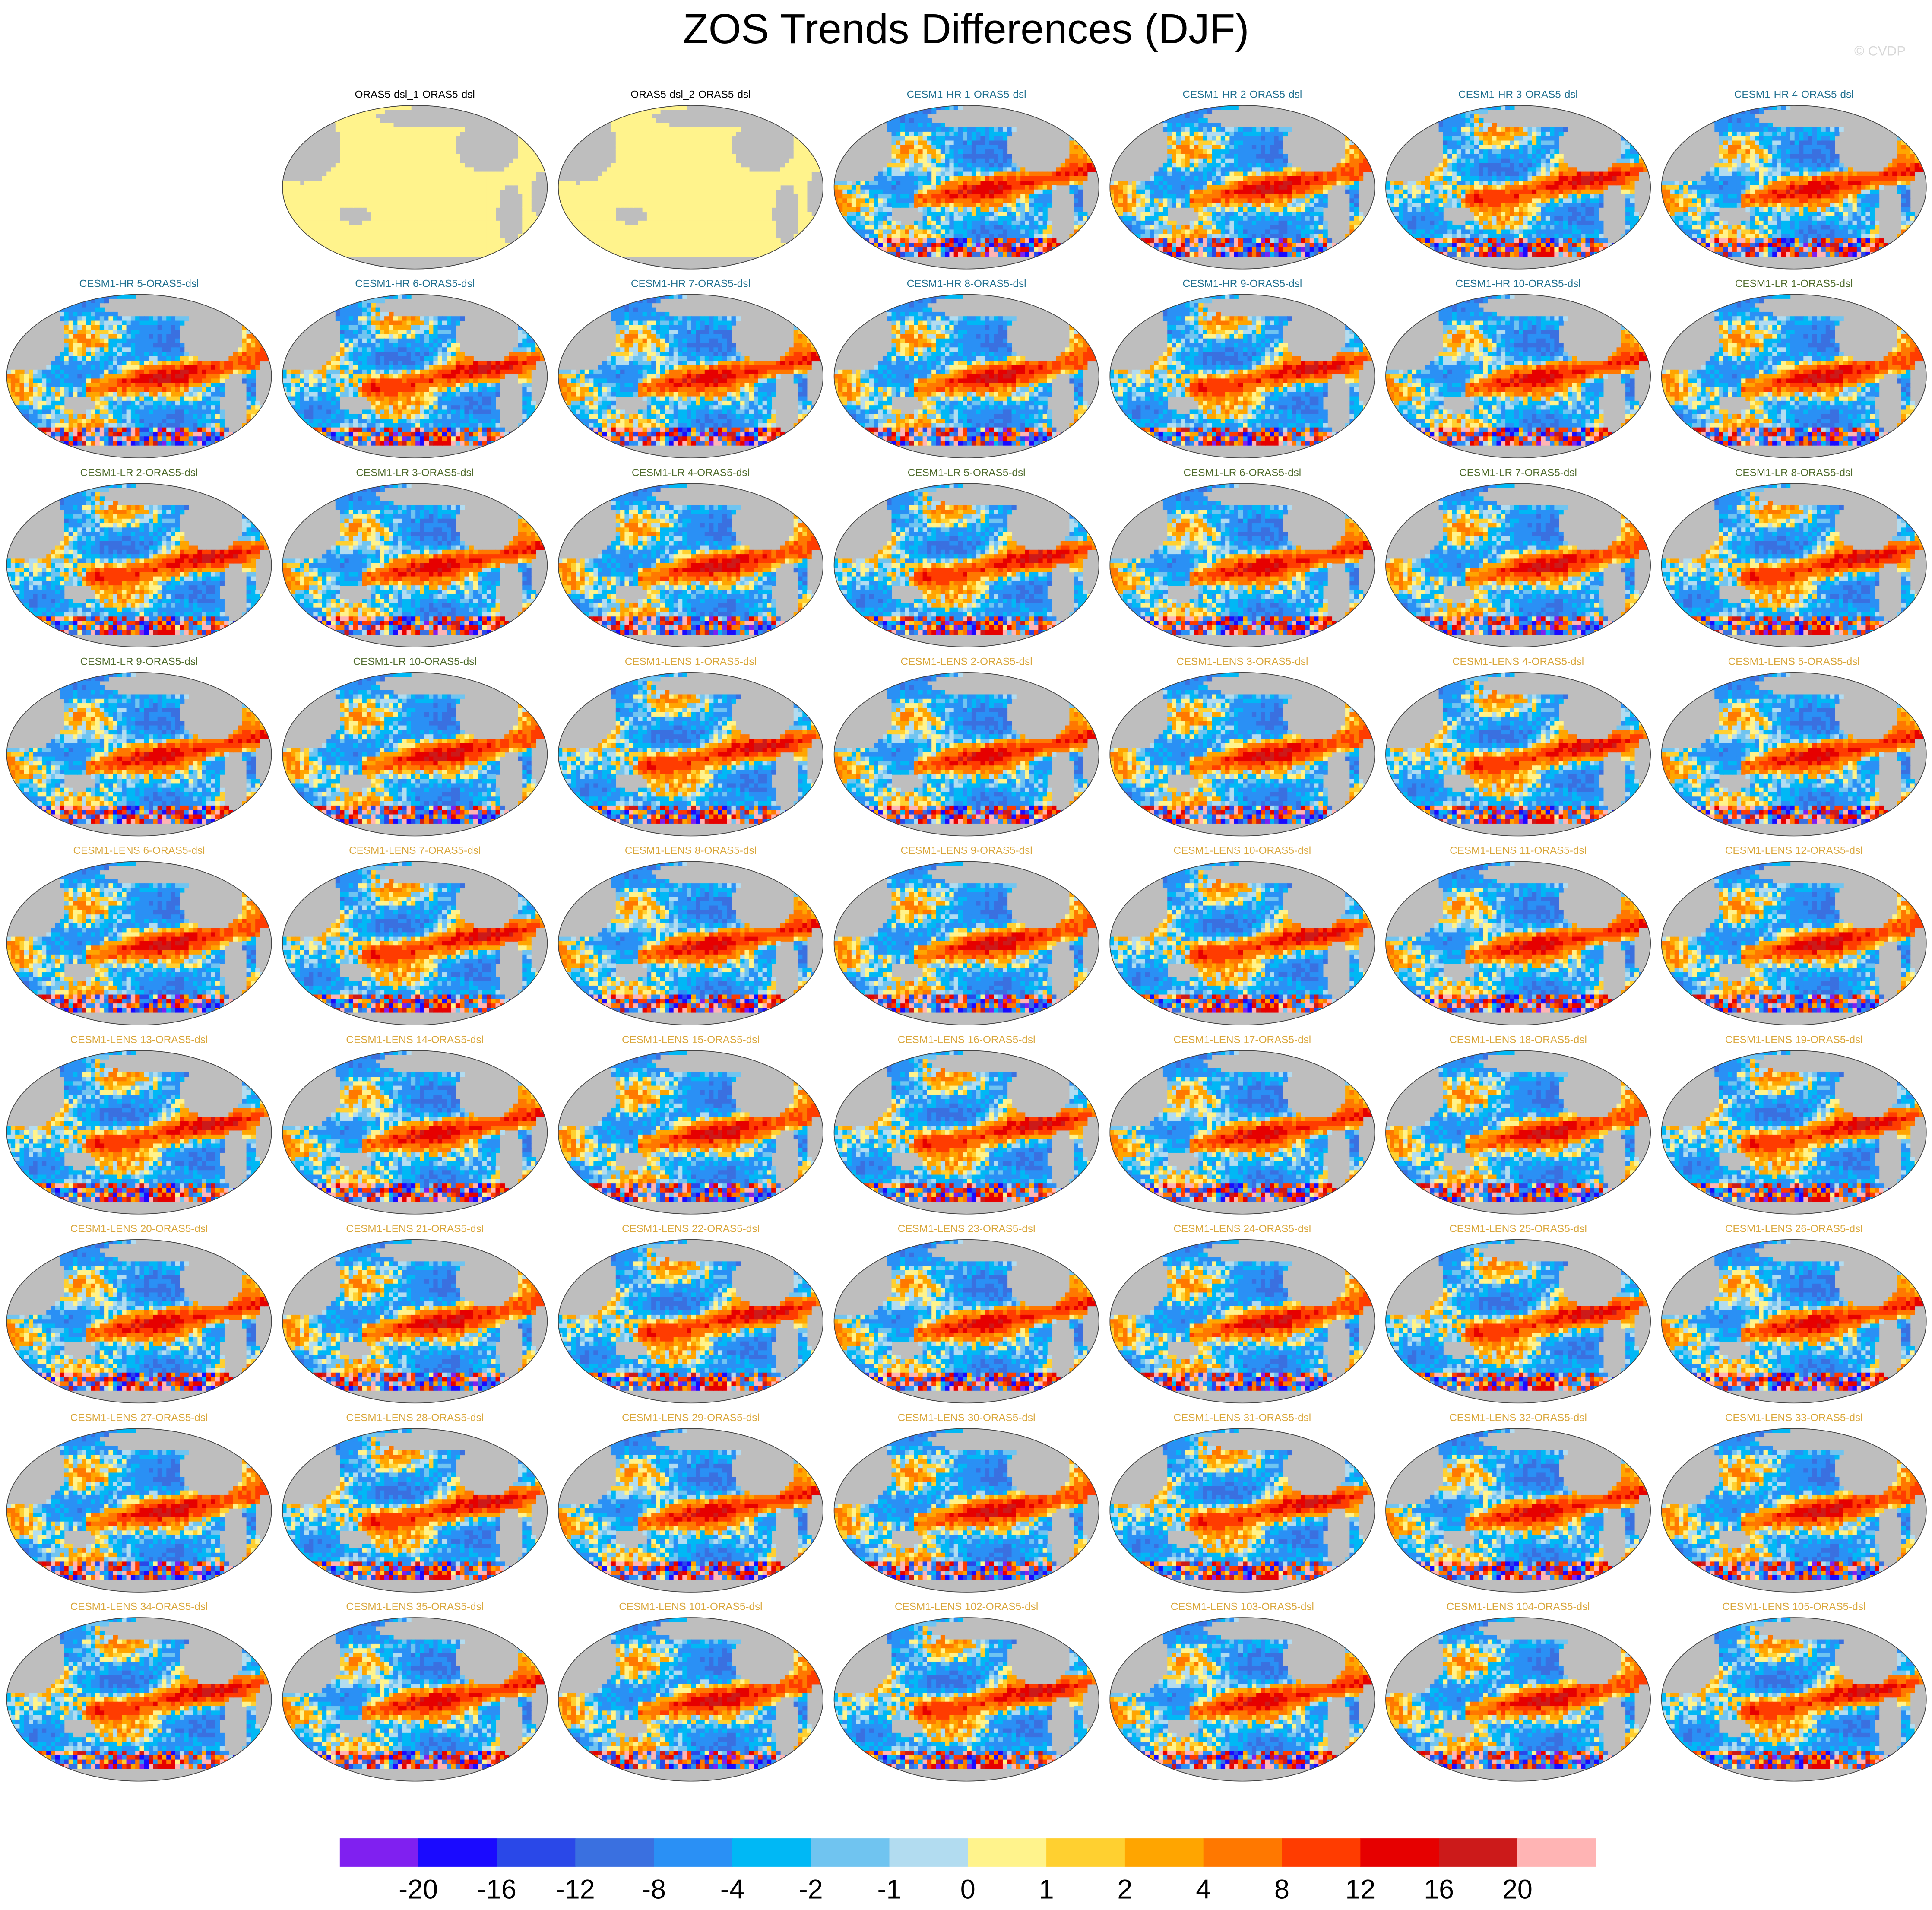 The width and height of the screenshot is (1932, 1910). What do you see at coordinates (575, 1890) in the screenshot?
I see `colorbar-label: -12` at bounding box center [575, 1890].